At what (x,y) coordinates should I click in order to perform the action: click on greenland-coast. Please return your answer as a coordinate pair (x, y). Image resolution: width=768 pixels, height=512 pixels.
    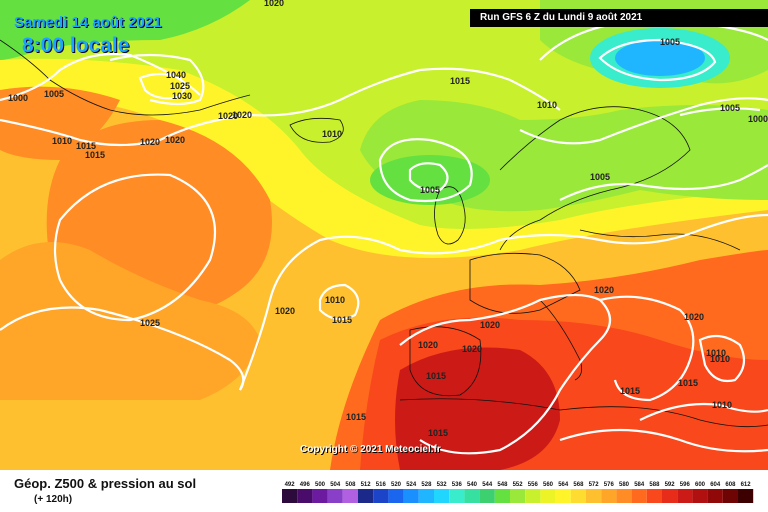
    Looking at the image, I should click on (125, 77).